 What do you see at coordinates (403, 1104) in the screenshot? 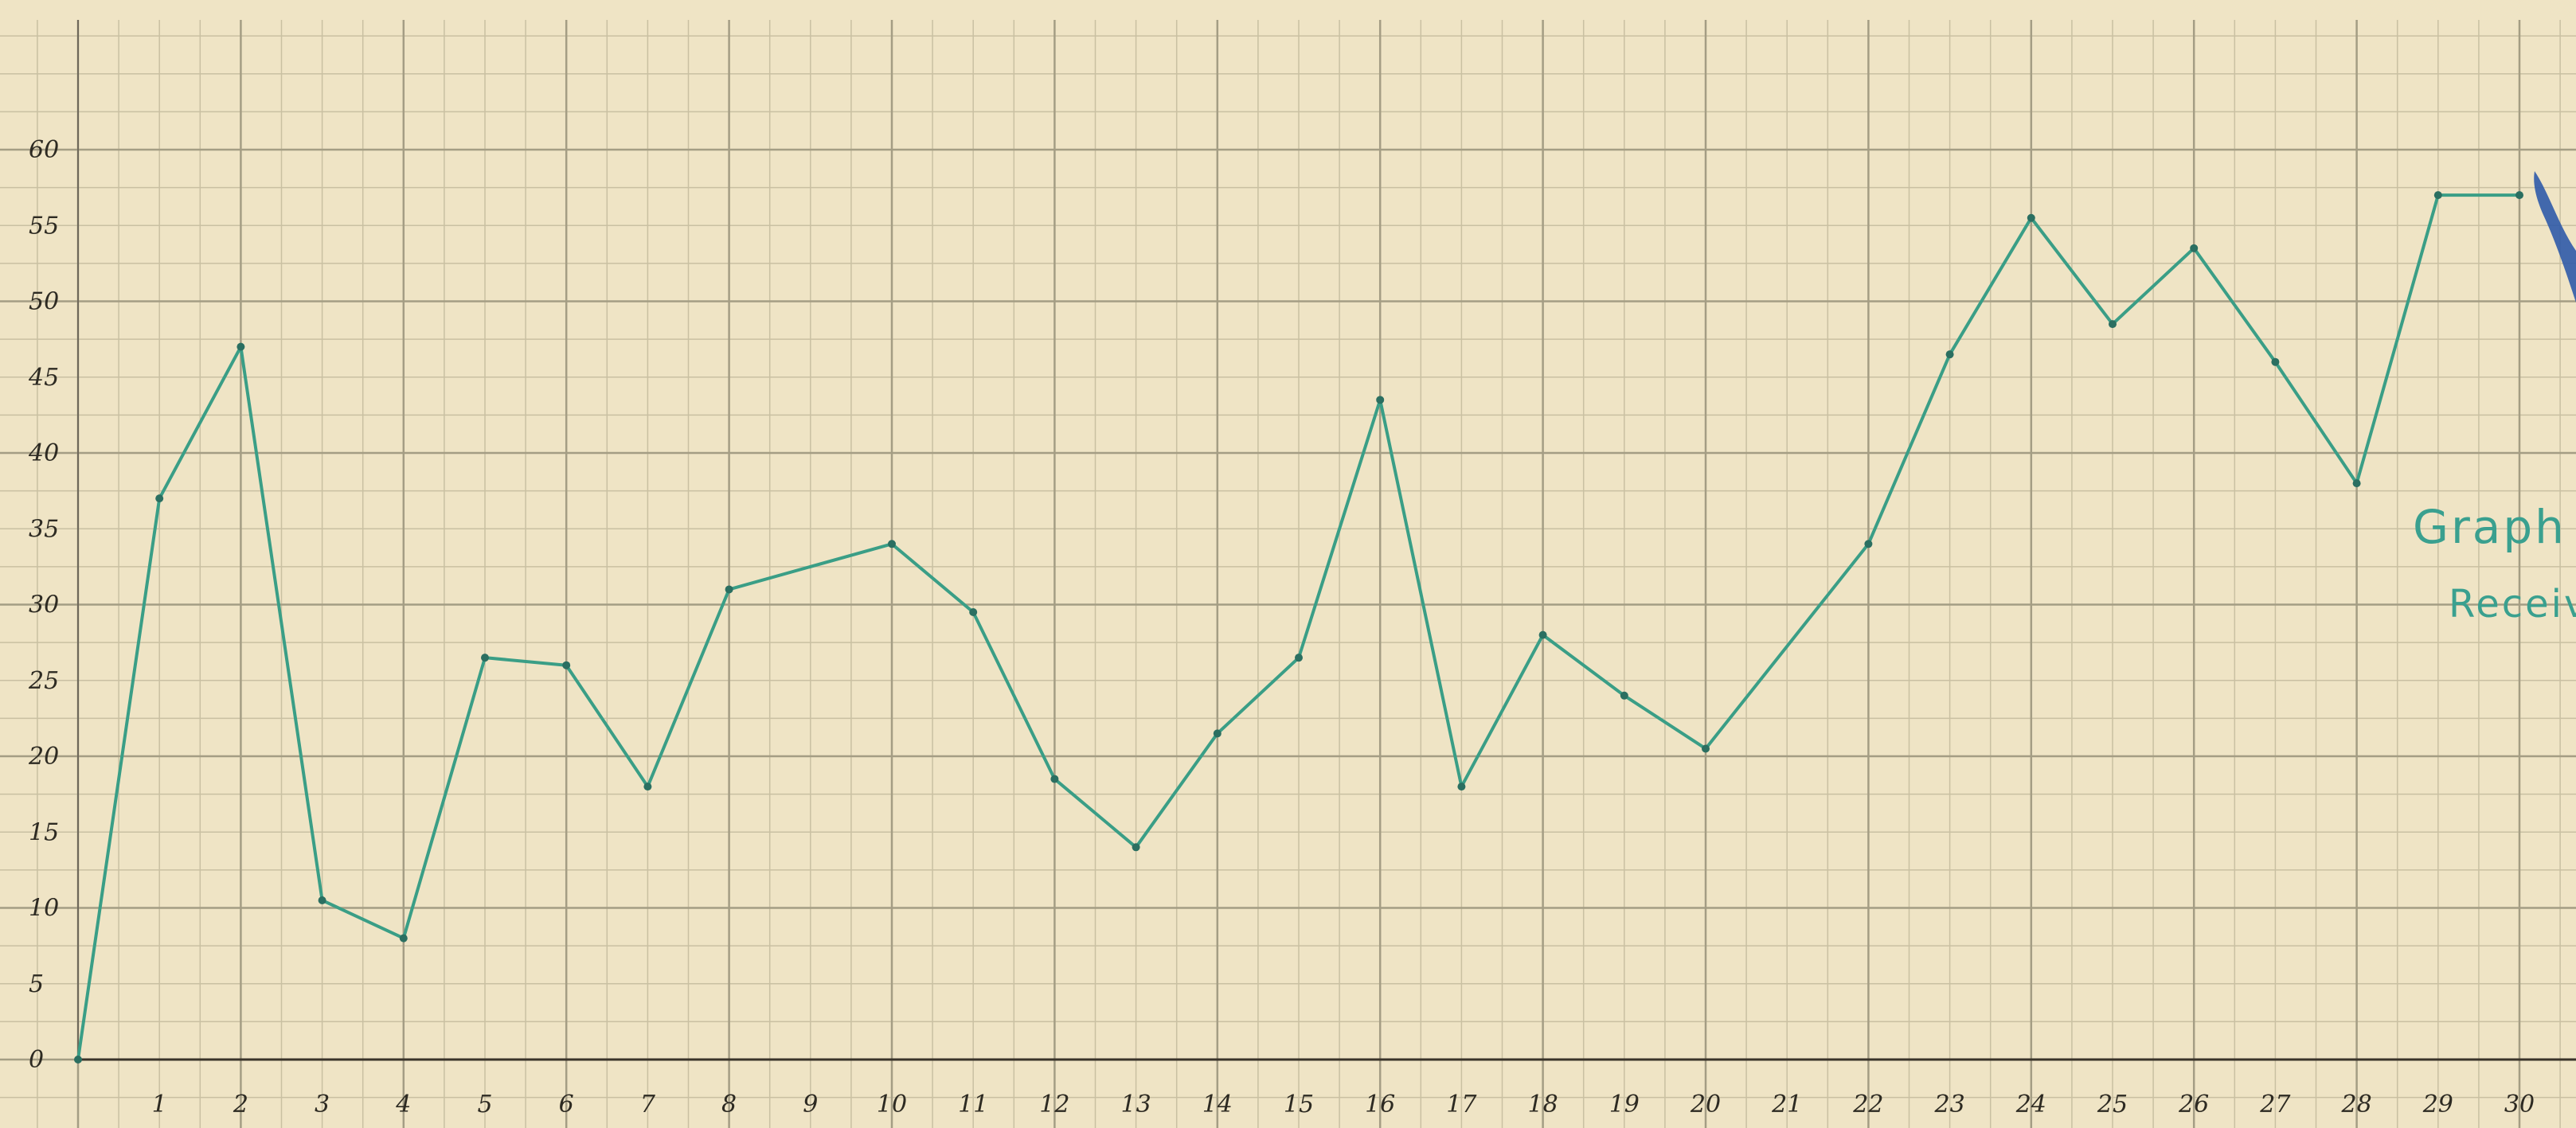
I see `x-tick-label: 4` at bounding box center [403, 1104].